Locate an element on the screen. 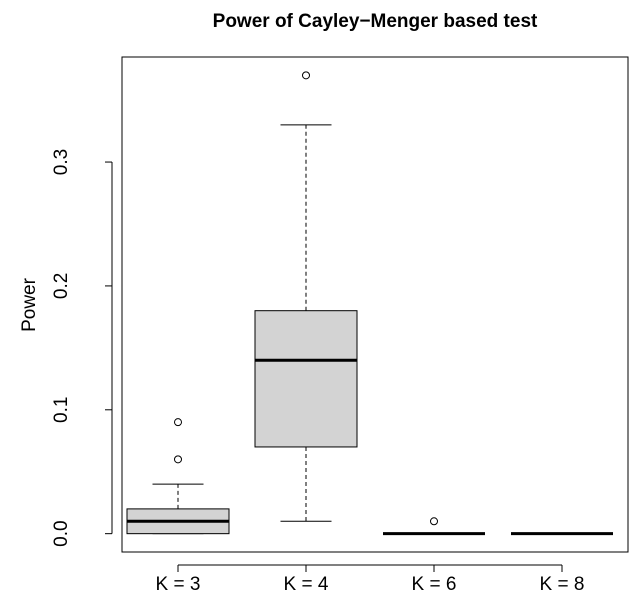  x-tick-label: K = 3 is located at coordinates (178, 584).